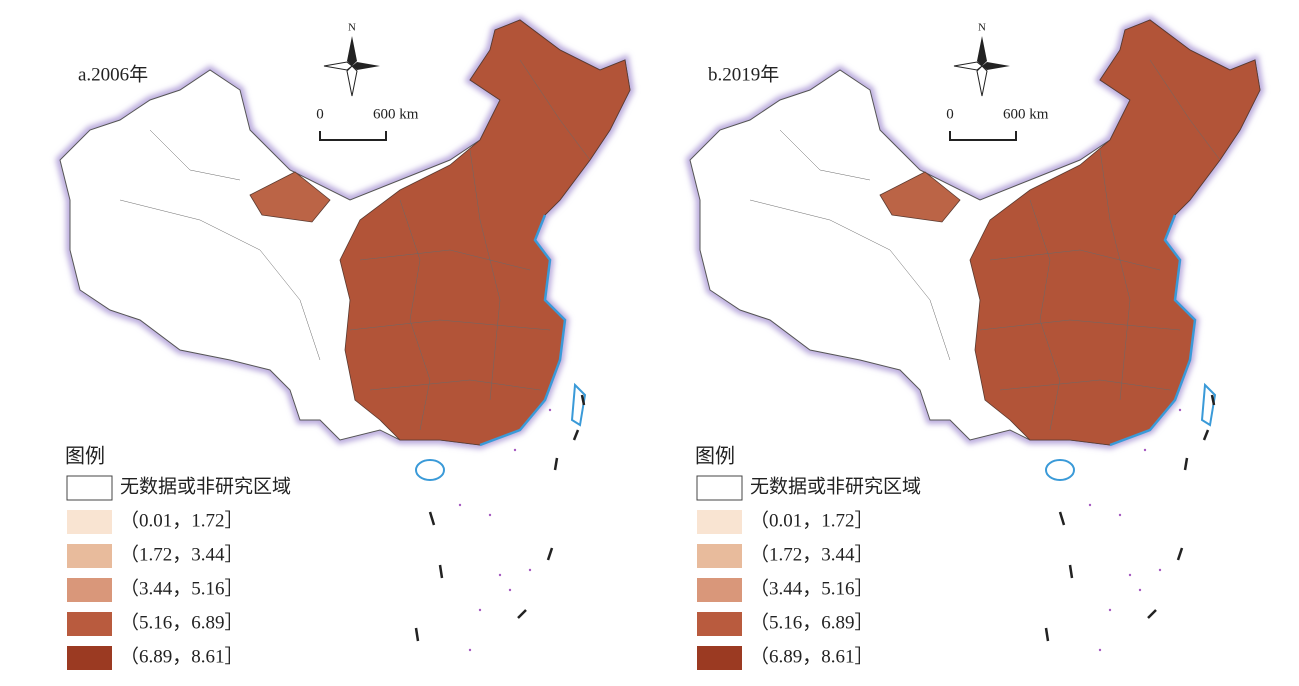 This screenshot has height=686, width=1299. I want to click on panel-title: a.2006年, so click(113, 74).